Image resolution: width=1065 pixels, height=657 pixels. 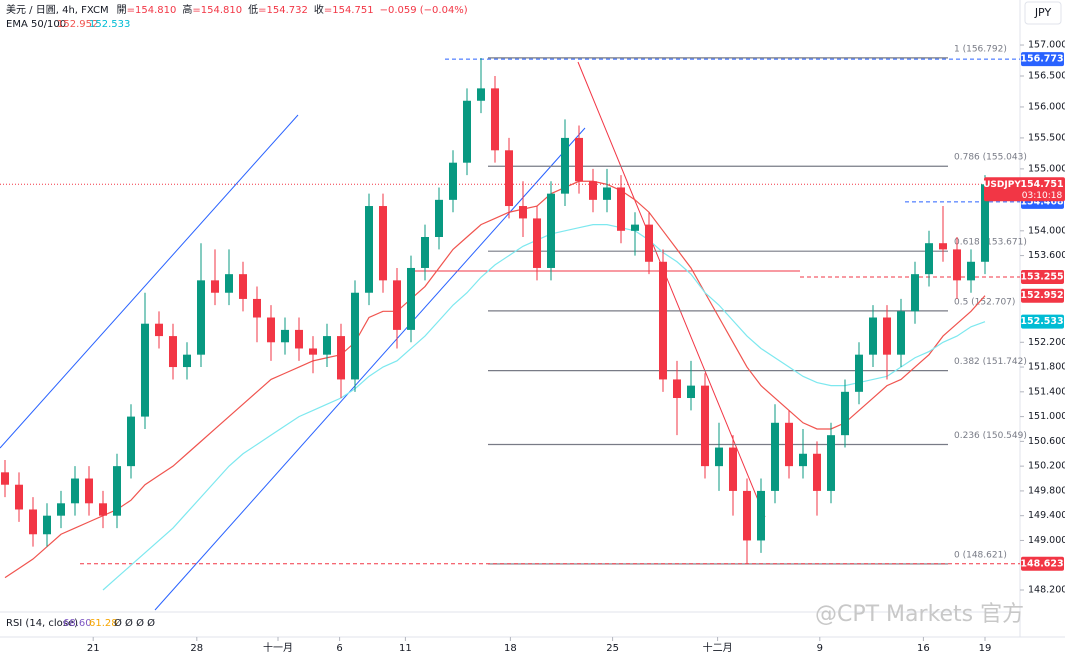 What do you see at coordinates (1042, 196) in the screenshot?
I see `countdown: 03:10:18` at bounding box center [1042, 196].